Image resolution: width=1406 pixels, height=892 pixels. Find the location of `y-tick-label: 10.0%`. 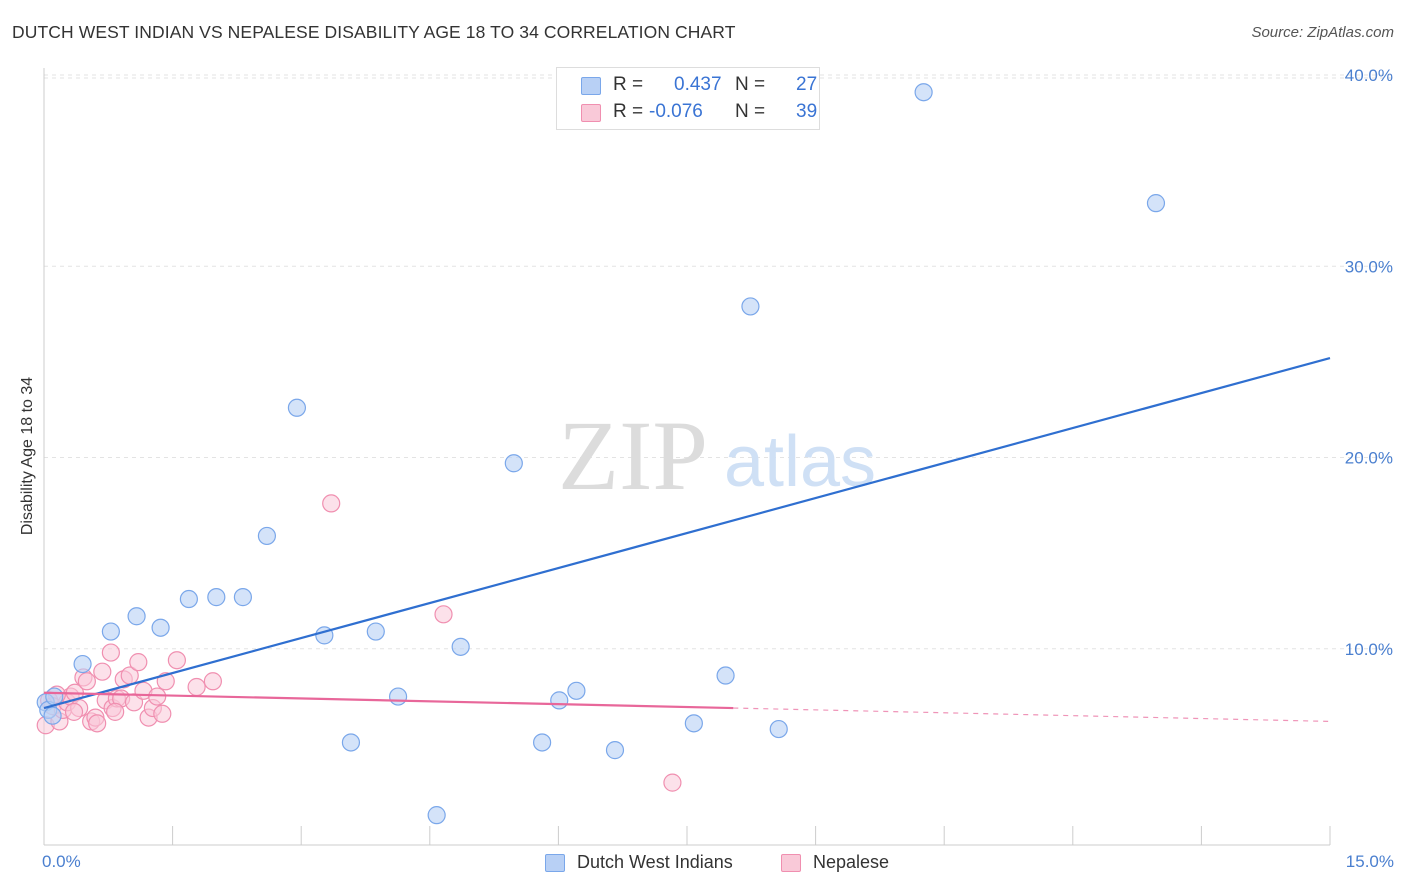

y-tick-label: 10.0% is located at coordinates (1369, 649).